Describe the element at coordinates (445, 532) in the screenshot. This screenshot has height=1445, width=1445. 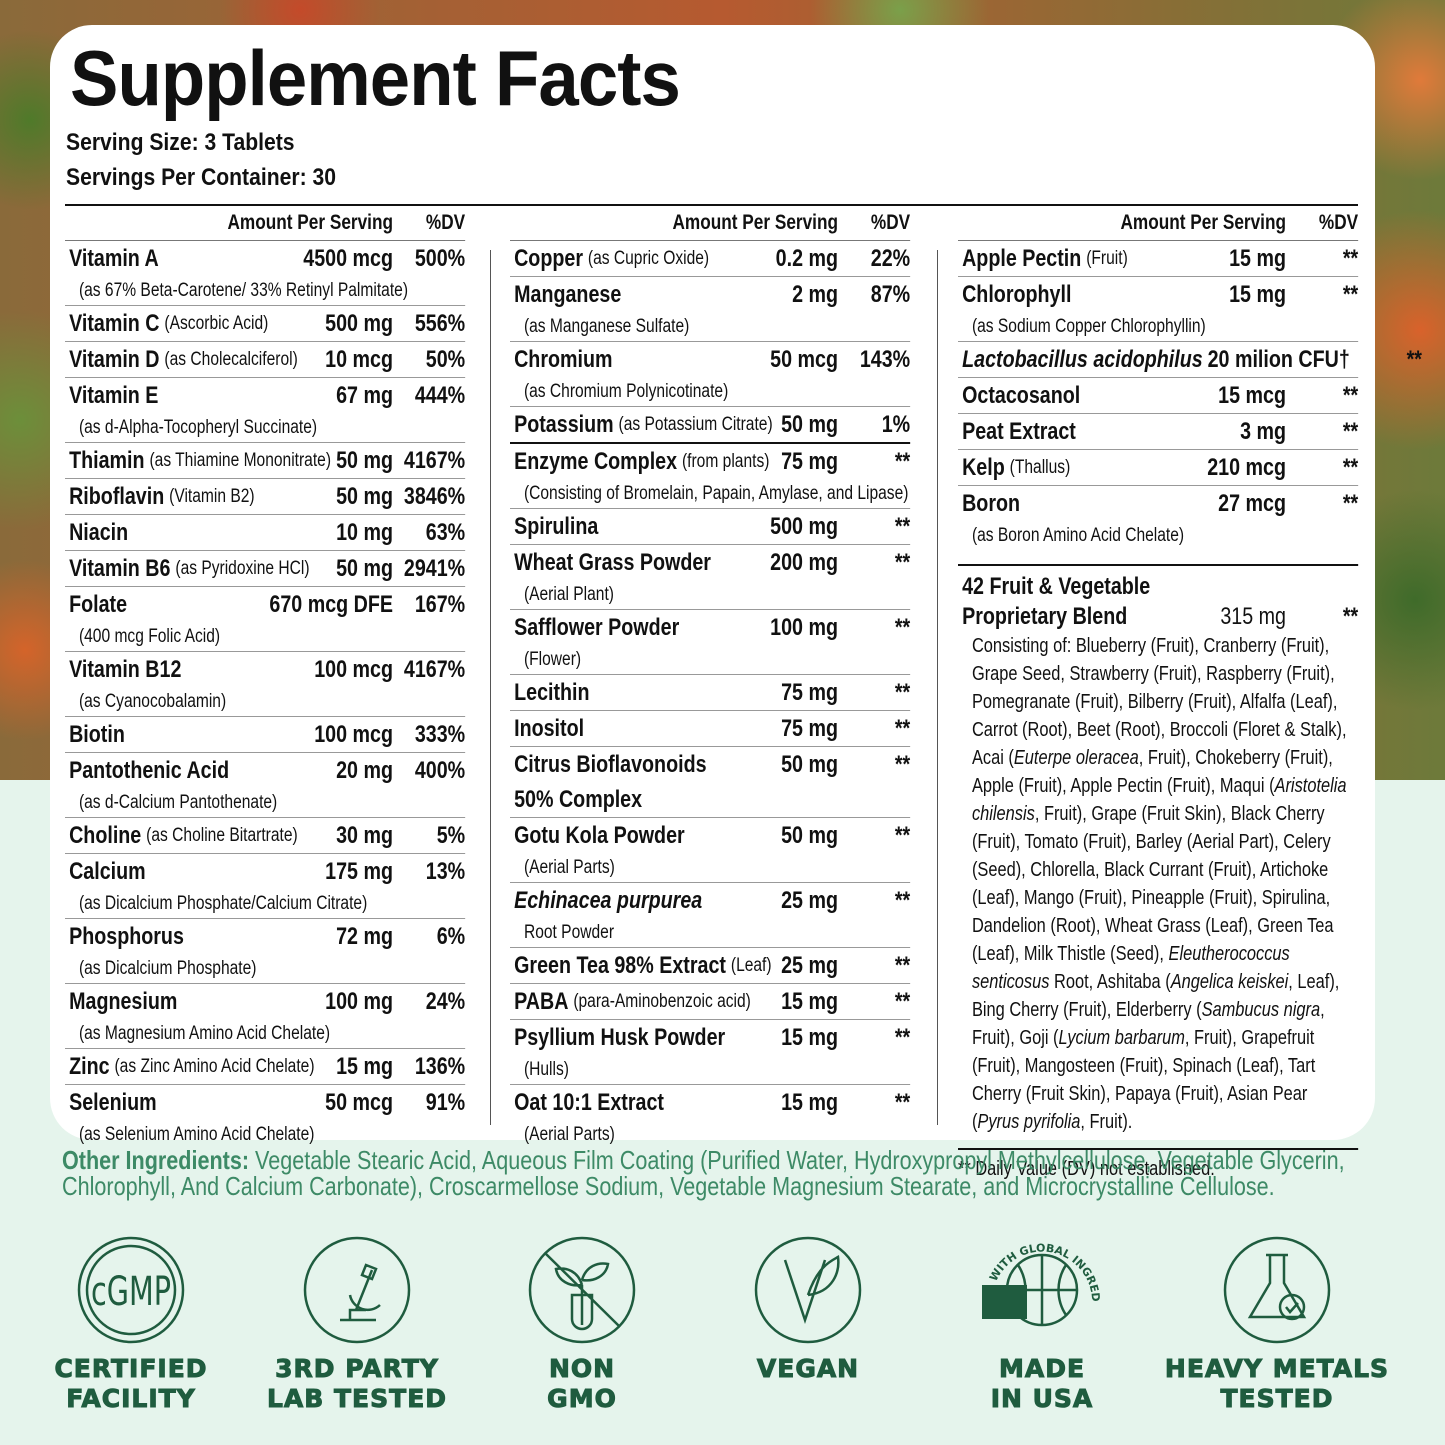
I see `nutrient-dv: 63%` at that location.